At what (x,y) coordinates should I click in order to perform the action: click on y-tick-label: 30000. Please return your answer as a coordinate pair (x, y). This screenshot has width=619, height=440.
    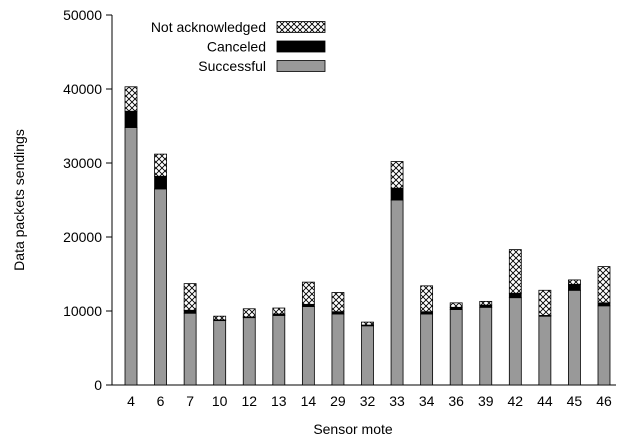
    Looking at the image, I should click on (82, 163).